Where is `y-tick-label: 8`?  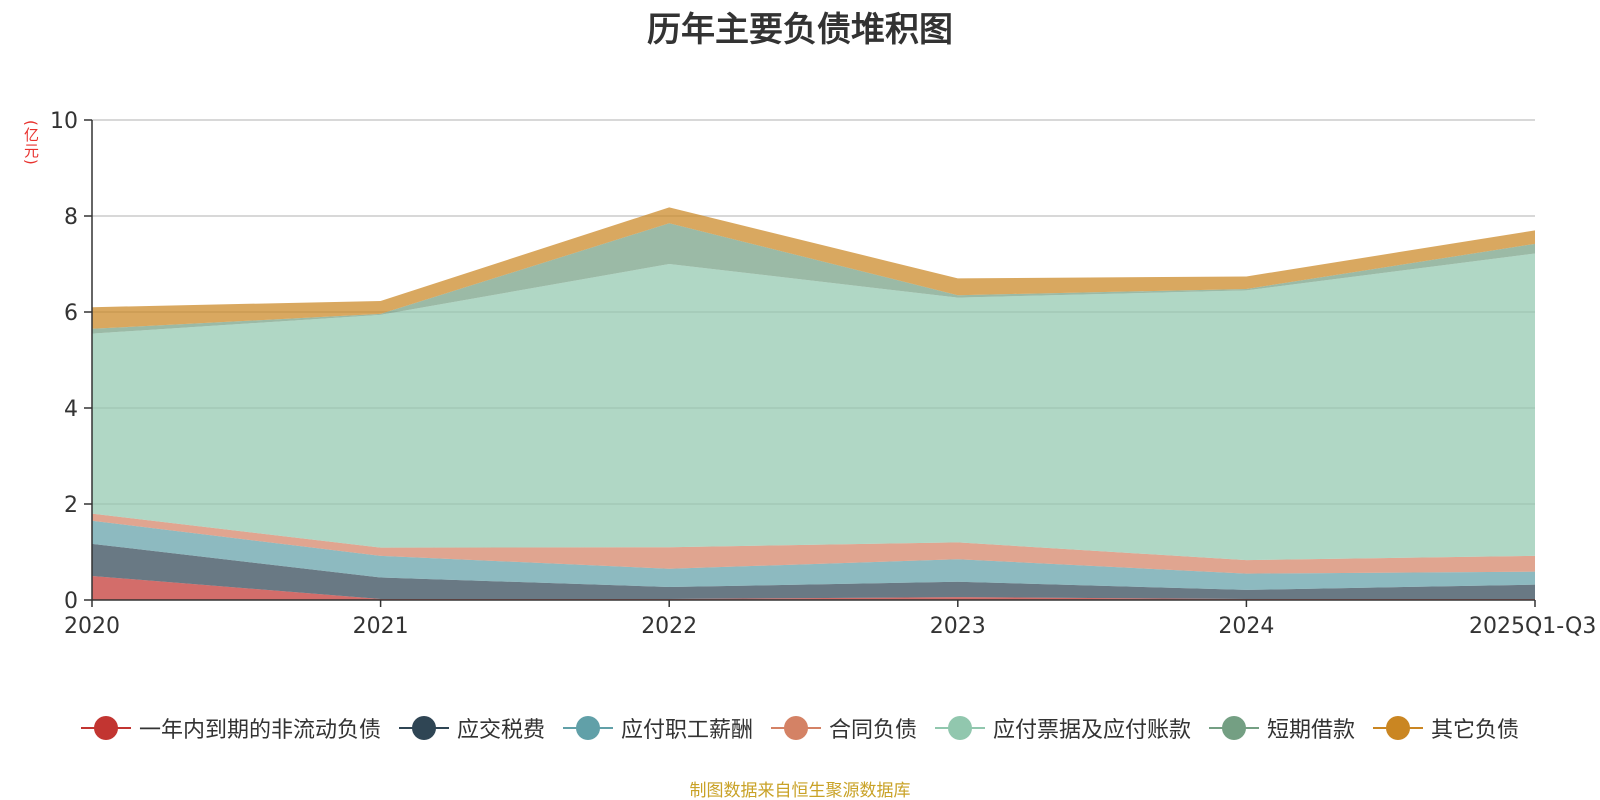
y-tick-label: 8 is located at coordinates (71, 217).